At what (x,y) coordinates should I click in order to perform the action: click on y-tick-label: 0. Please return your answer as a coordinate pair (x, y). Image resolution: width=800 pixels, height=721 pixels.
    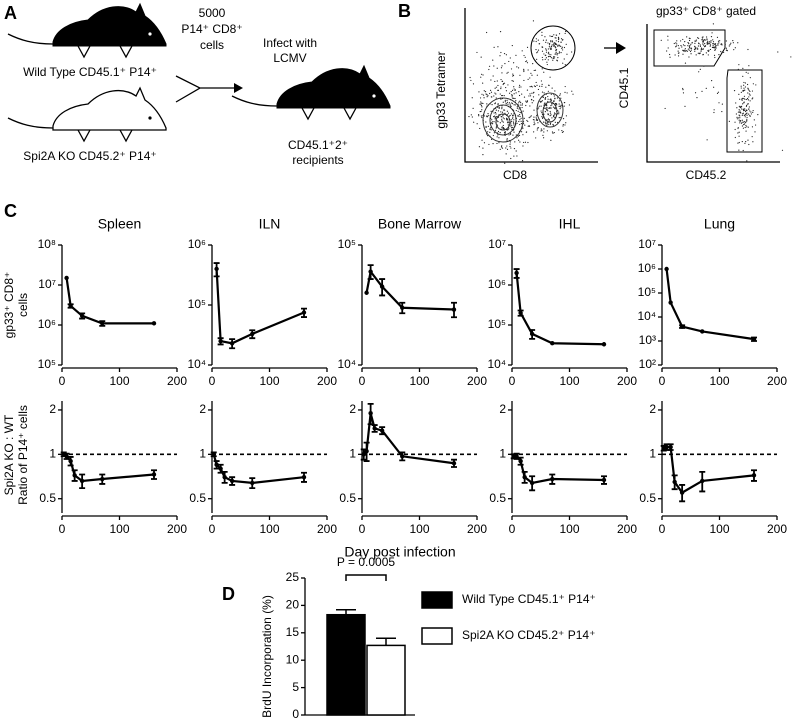
    Looking at the image, I should click on (295, 714).